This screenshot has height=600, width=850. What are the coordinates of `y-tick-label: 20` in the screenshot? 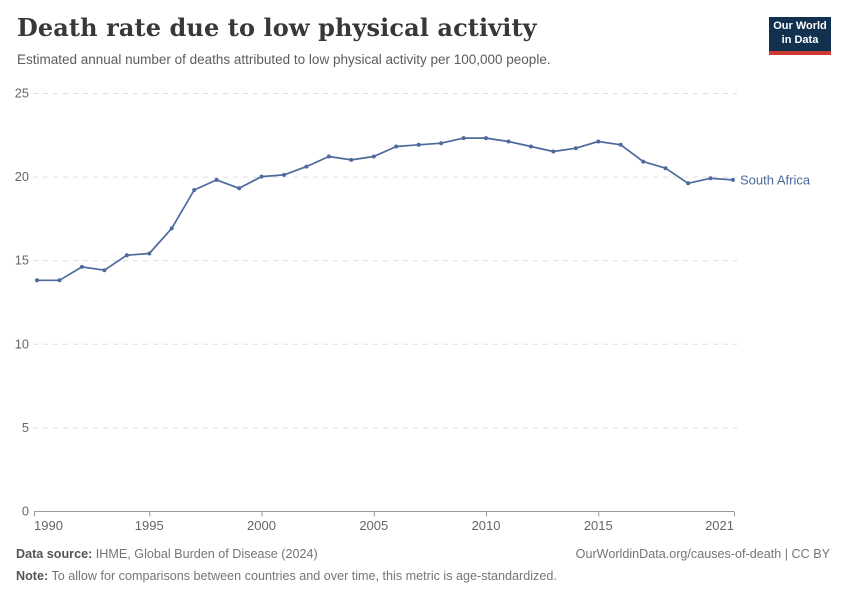 It's located at (22, 176).